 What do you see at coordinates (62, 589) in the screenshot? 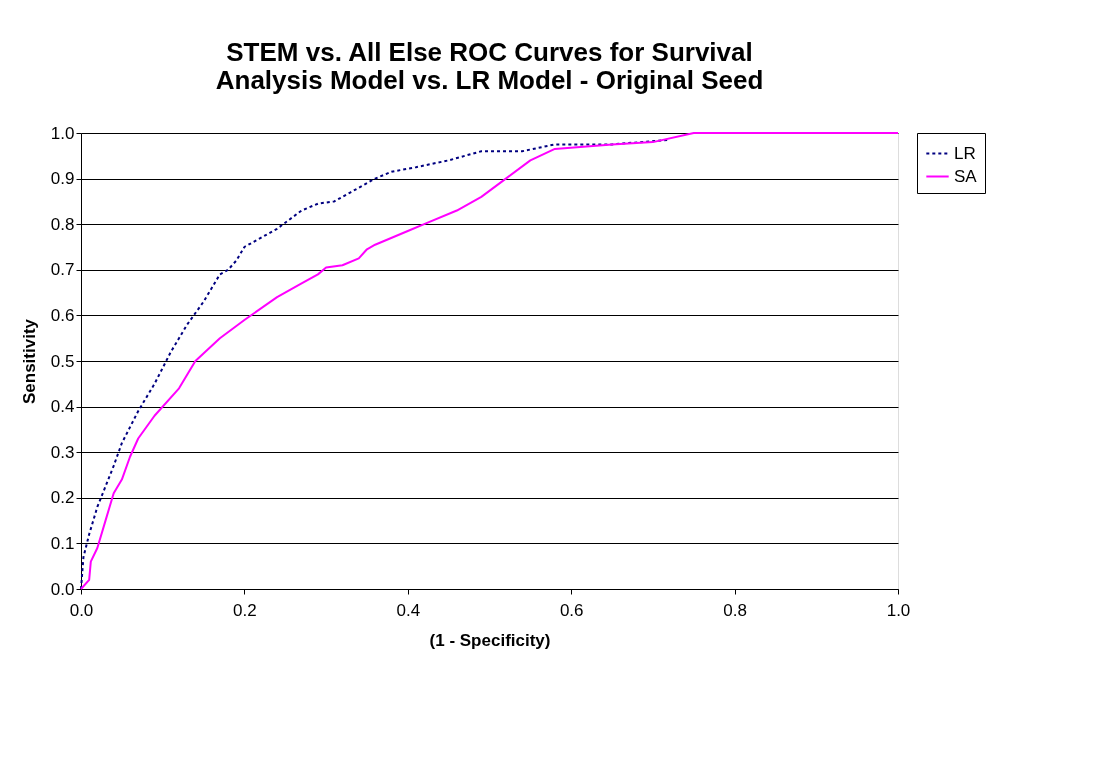
I see `y-tick-label: 0.0` at bounding box center [62, 589].